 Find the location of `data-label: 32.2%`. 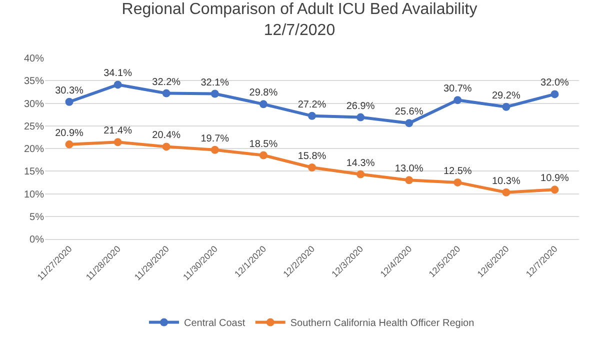

data-label: 32.2% is located at coordinates (166, 82).